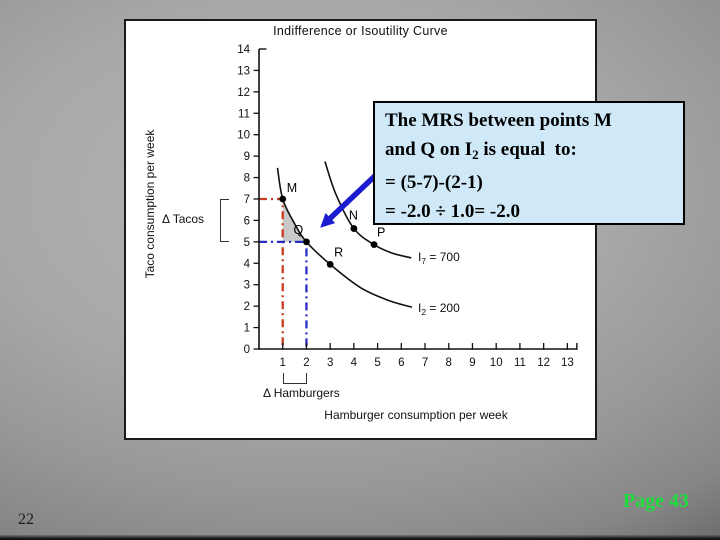  Describe the element at coordinates (244, 114) in the screenshot. I see `y-tick-label-11: 11` at that location.